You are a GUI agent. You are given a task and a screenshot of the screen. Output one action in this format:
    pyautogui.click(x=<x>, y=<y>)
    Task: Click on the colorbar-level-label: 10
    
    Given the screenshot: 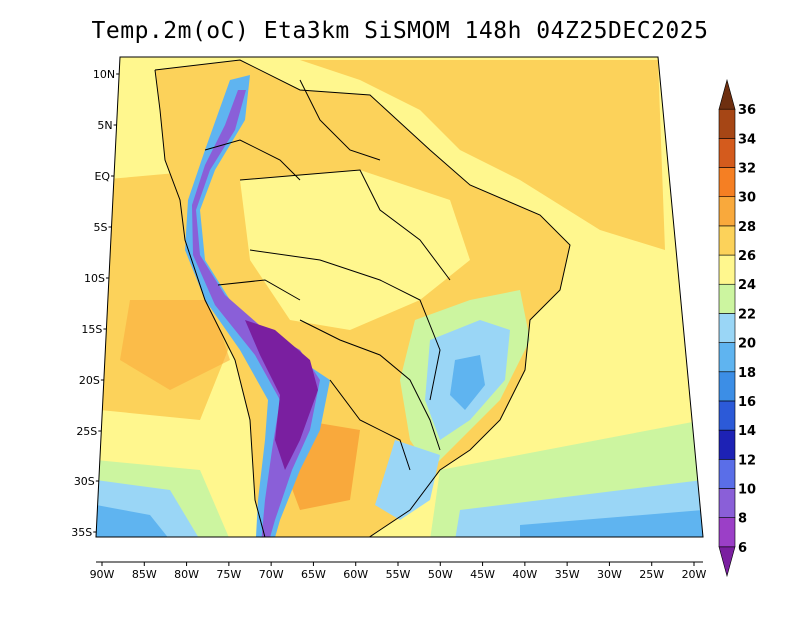 What is the action you would take?
    pyautogui.click(x=747, y=489)
    